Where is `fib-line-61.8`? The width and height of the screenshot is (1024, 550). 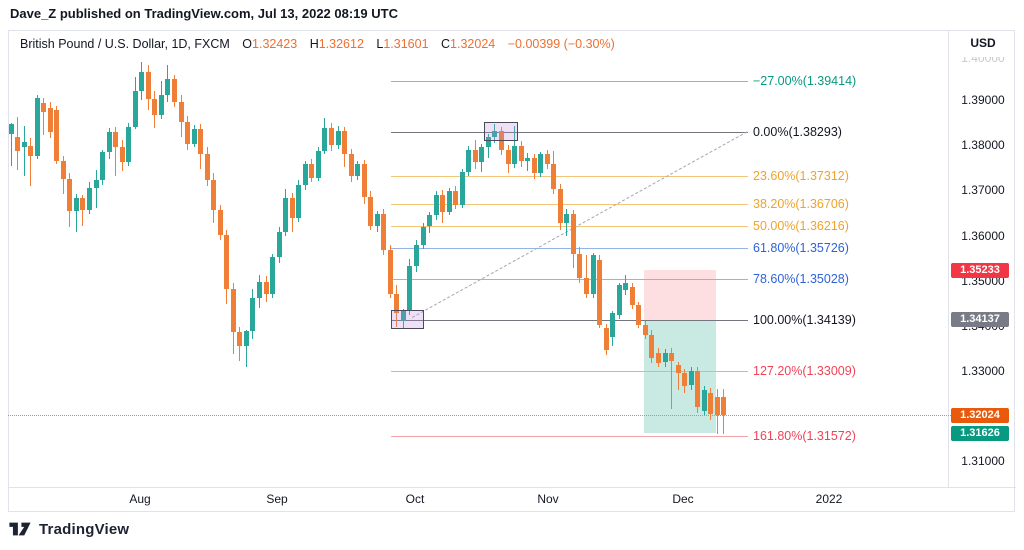
fib-line-61.8 is located at coordinates (569, 248).